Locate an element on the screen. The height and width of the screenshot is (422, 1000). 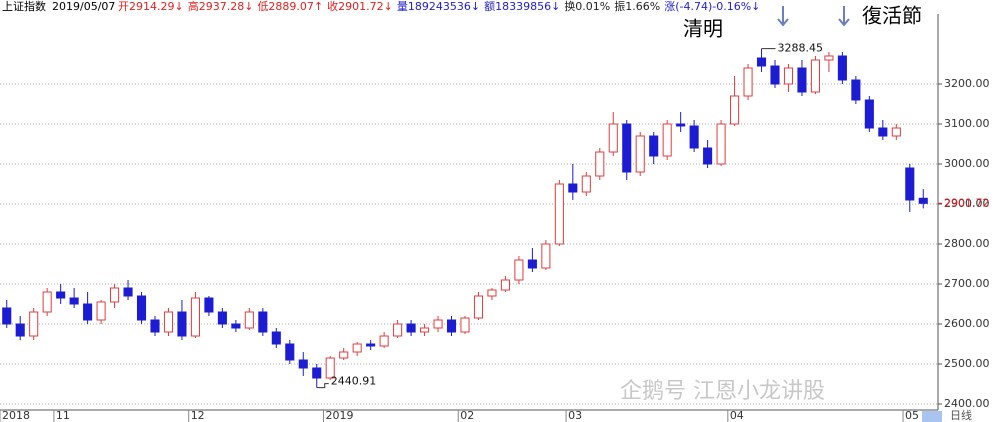
x-tick-label: 04 is located at coordinates (737, 415).